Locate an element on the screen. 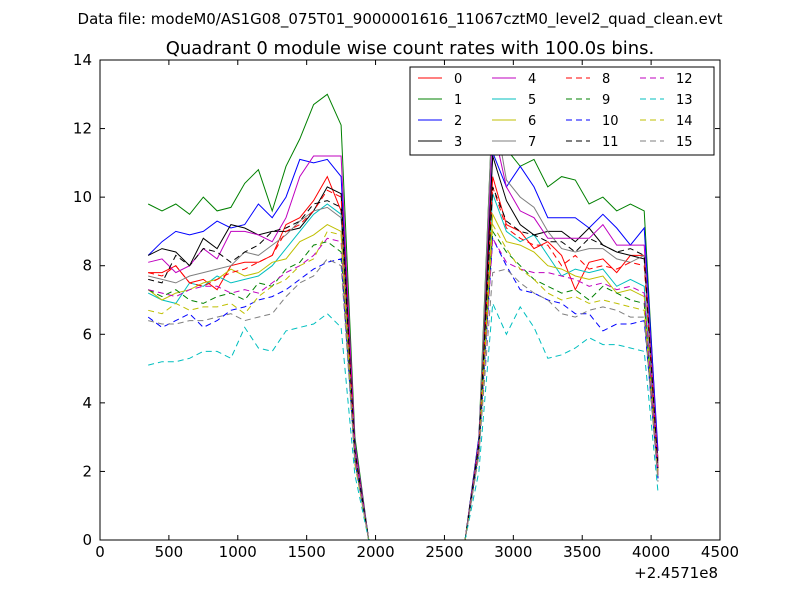 This screenshot has height=600, width=800. legend-label-12: 12 is located at coordinates (684, 79).